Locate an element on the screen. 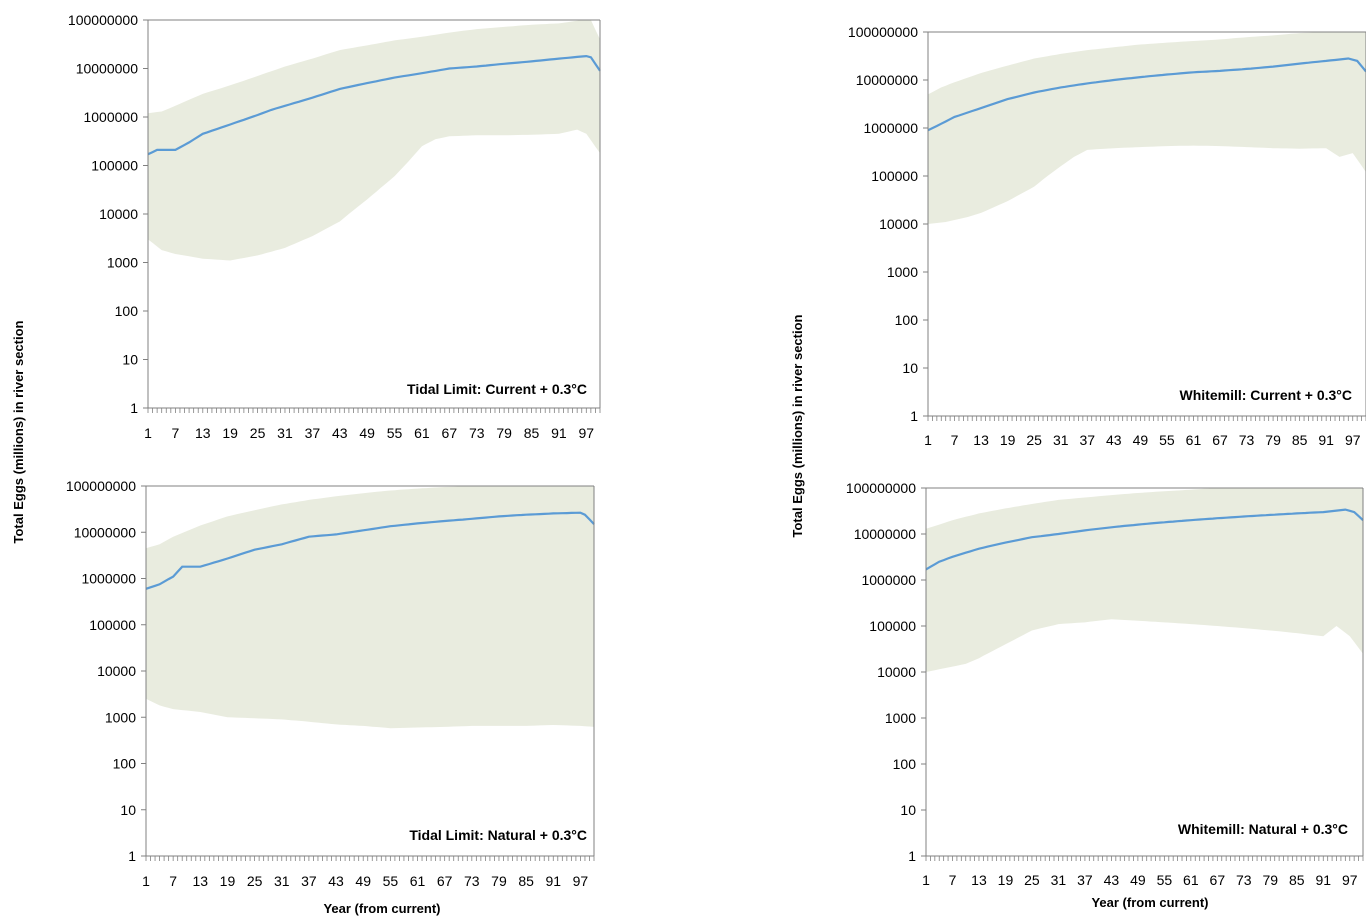 This screenshot has width=1366, height=921. panel-annotation: Whitemill: Current + 0.3°C is located at coordinates (1266, 395).